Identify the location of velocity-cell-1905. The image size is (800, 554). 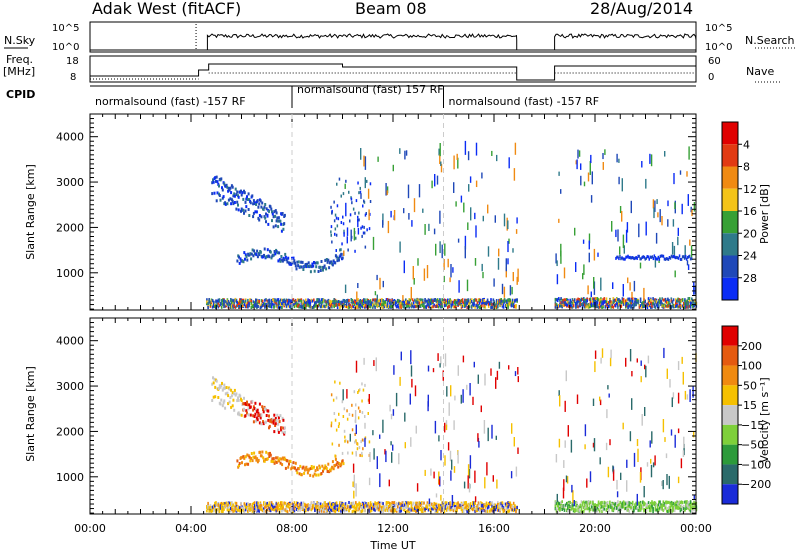
(275, 418).